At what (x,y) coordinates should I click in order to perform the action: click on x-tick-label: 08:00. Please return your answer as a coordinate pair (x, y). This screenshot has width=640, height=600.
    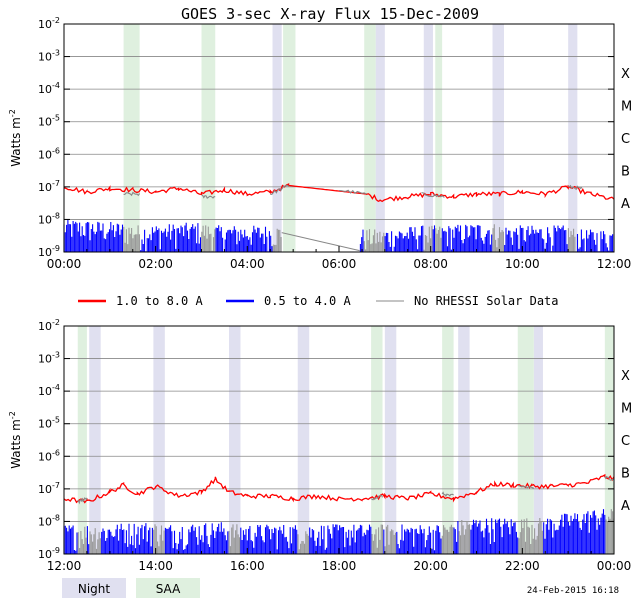
    Looking at the image, I should click on (430, 264).